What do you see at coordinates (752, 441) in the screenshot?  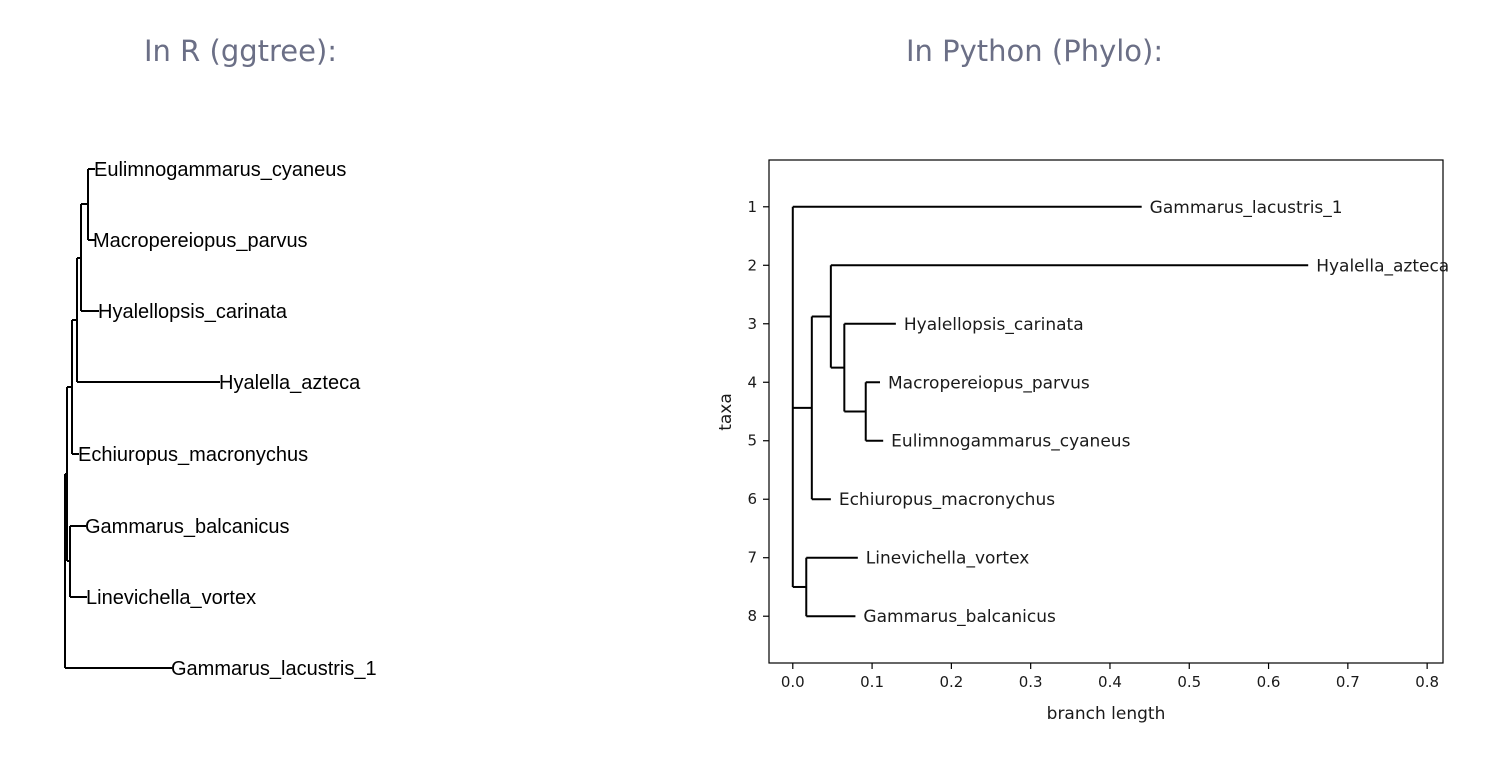 I see `y-tick-label: 5` at bounding box center [752, 441].